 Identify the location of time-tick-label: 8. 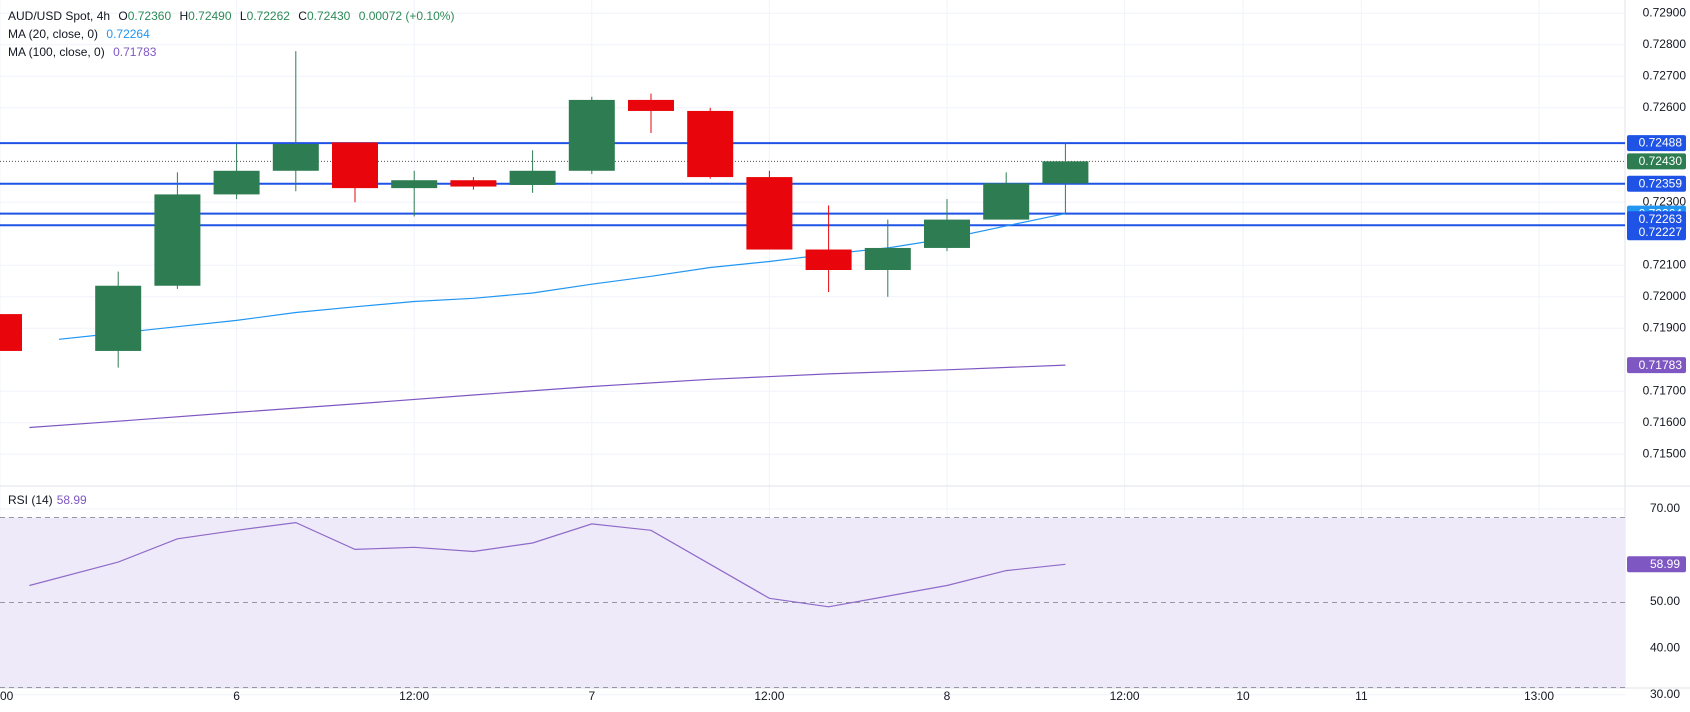
(947, 696).